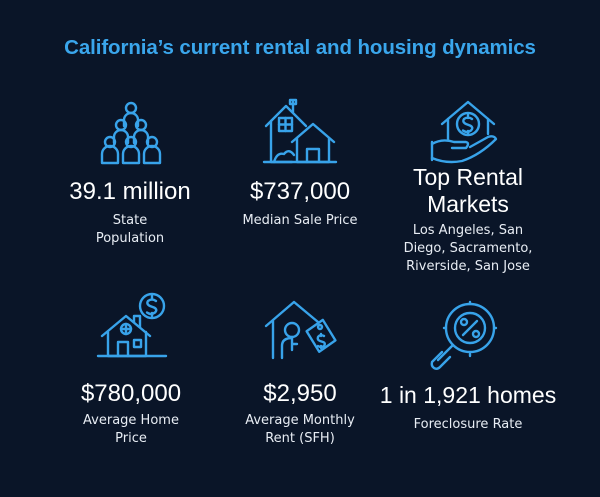 The height and width of the screenshot is (497, 600). Describe the element at coordinates (466, 334) in the screenshot. I see `magnifier-percent-icon` at that location.